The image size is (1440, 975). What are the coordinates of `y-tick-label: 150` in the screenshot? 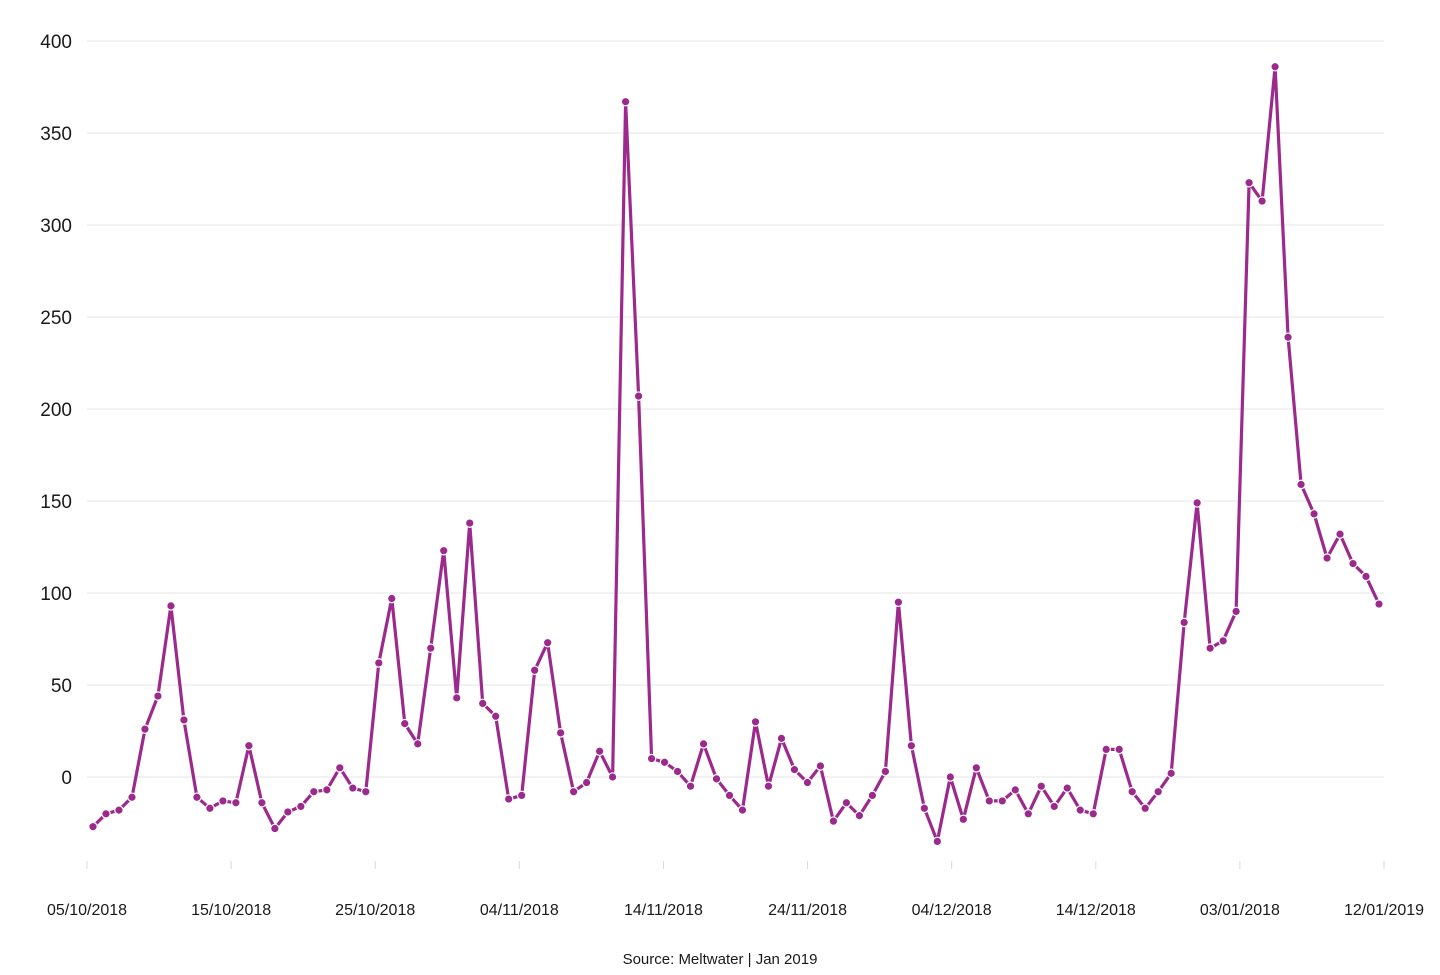 It's located at (56, 502).